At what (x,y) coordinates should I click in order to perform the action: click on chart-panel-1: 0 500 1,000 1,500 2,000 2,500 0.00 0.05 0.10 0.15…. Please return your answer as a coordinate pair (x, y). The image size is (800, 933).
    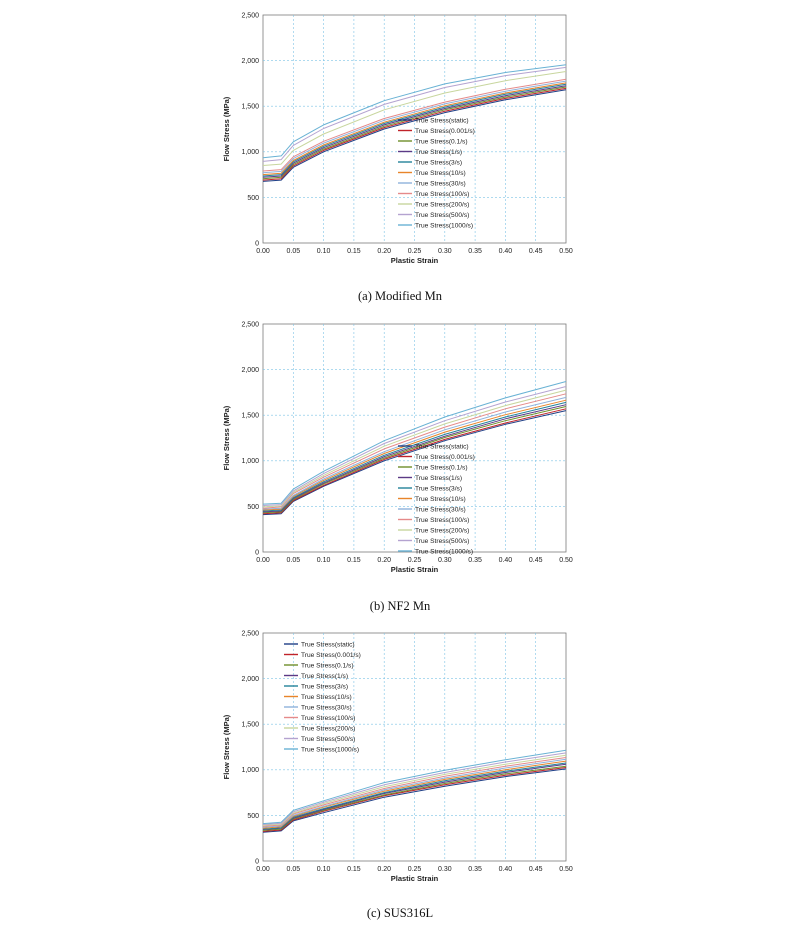
    Looking at the image, I should click on (397, 157).